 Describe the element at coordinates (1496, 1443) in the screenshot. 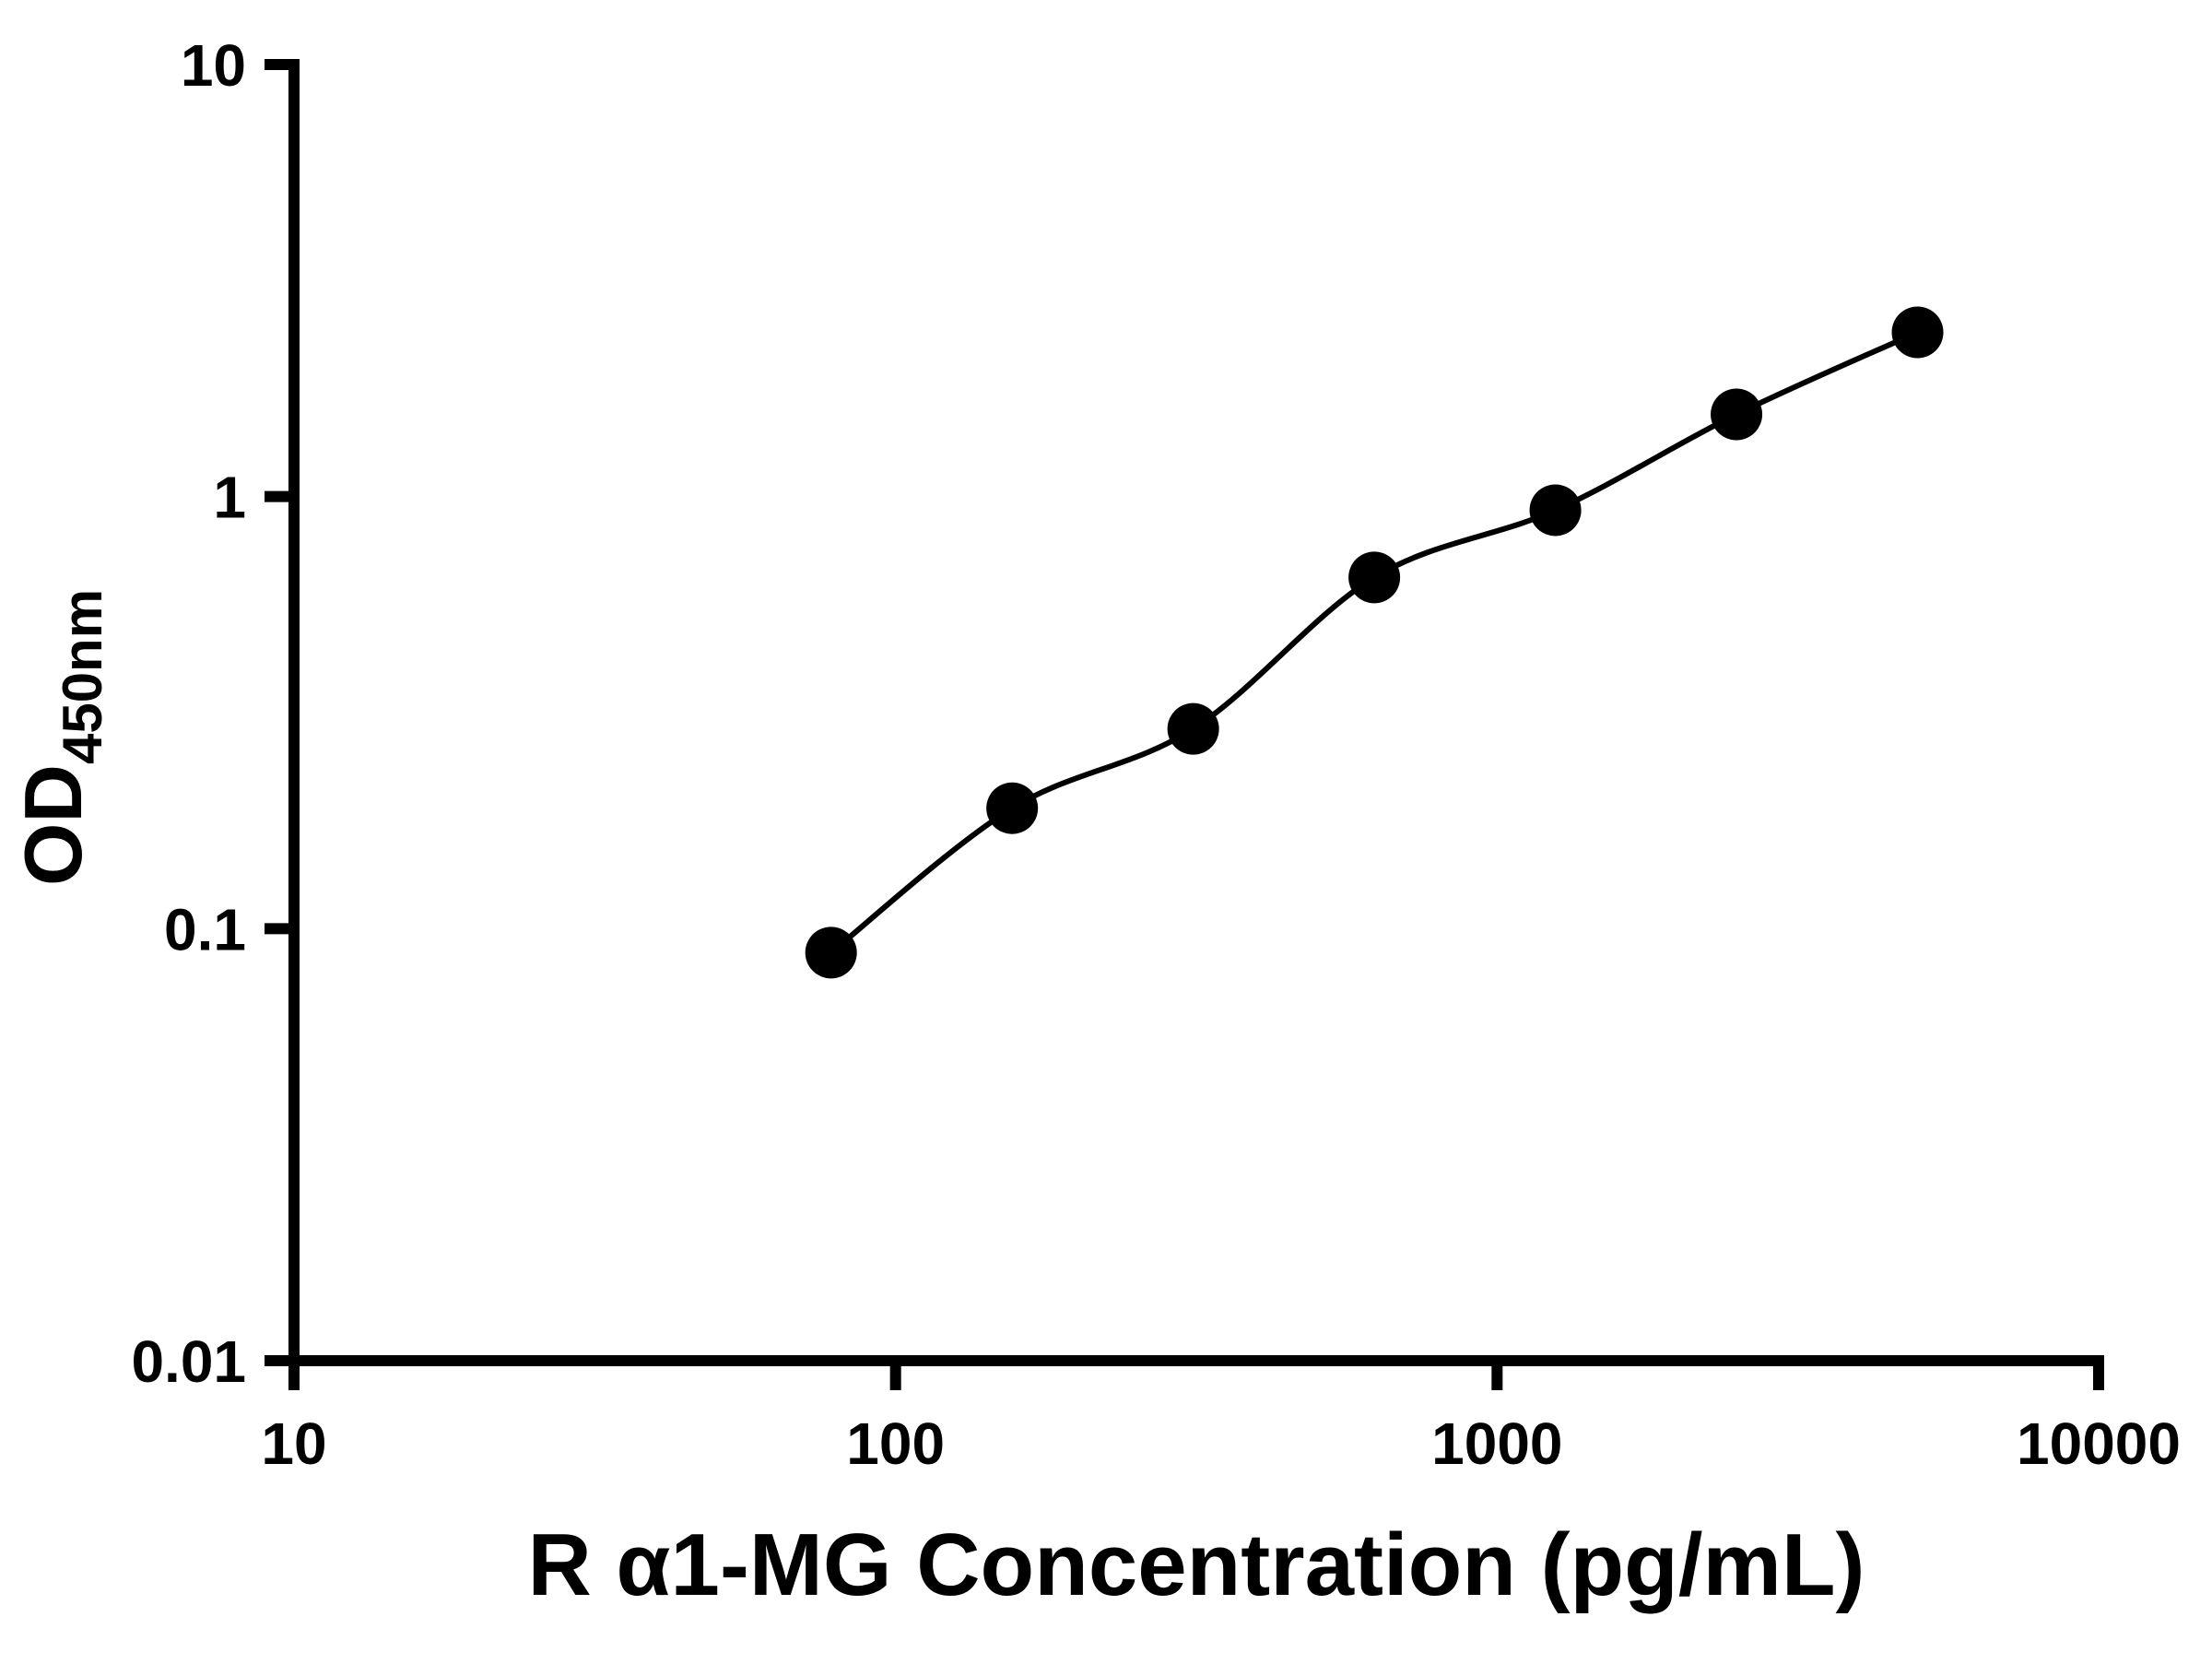

I see `x-tick-label: 1000` at that location.